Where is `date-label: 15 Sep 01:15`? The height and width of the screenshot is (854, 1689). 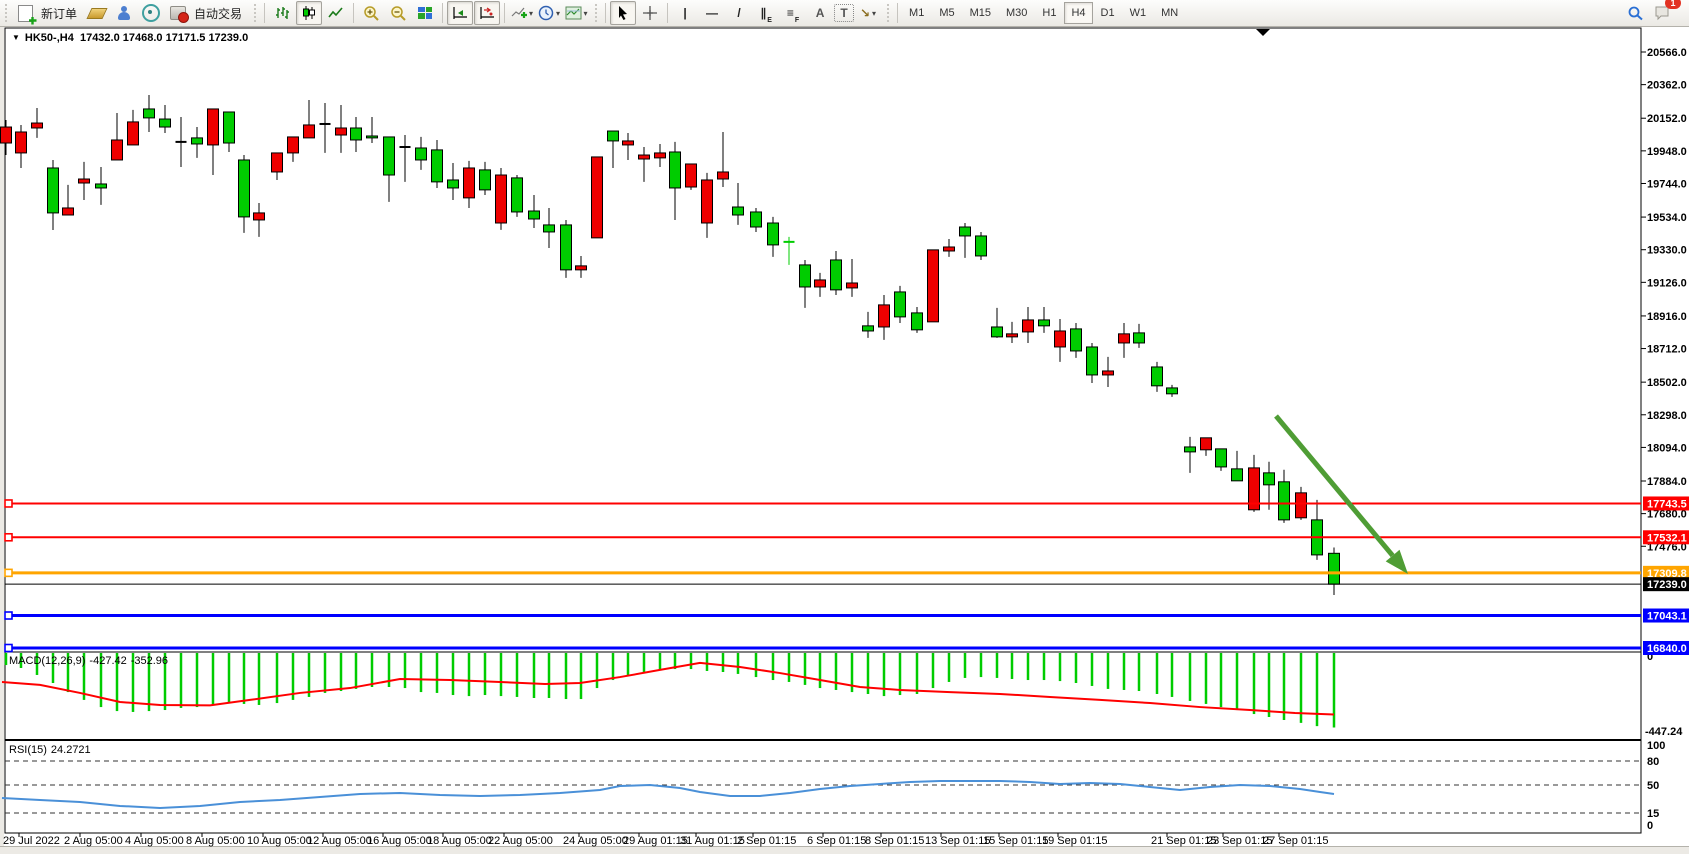 date-label: 15 Sep 01:15 is located at coordinates (1015, 841).